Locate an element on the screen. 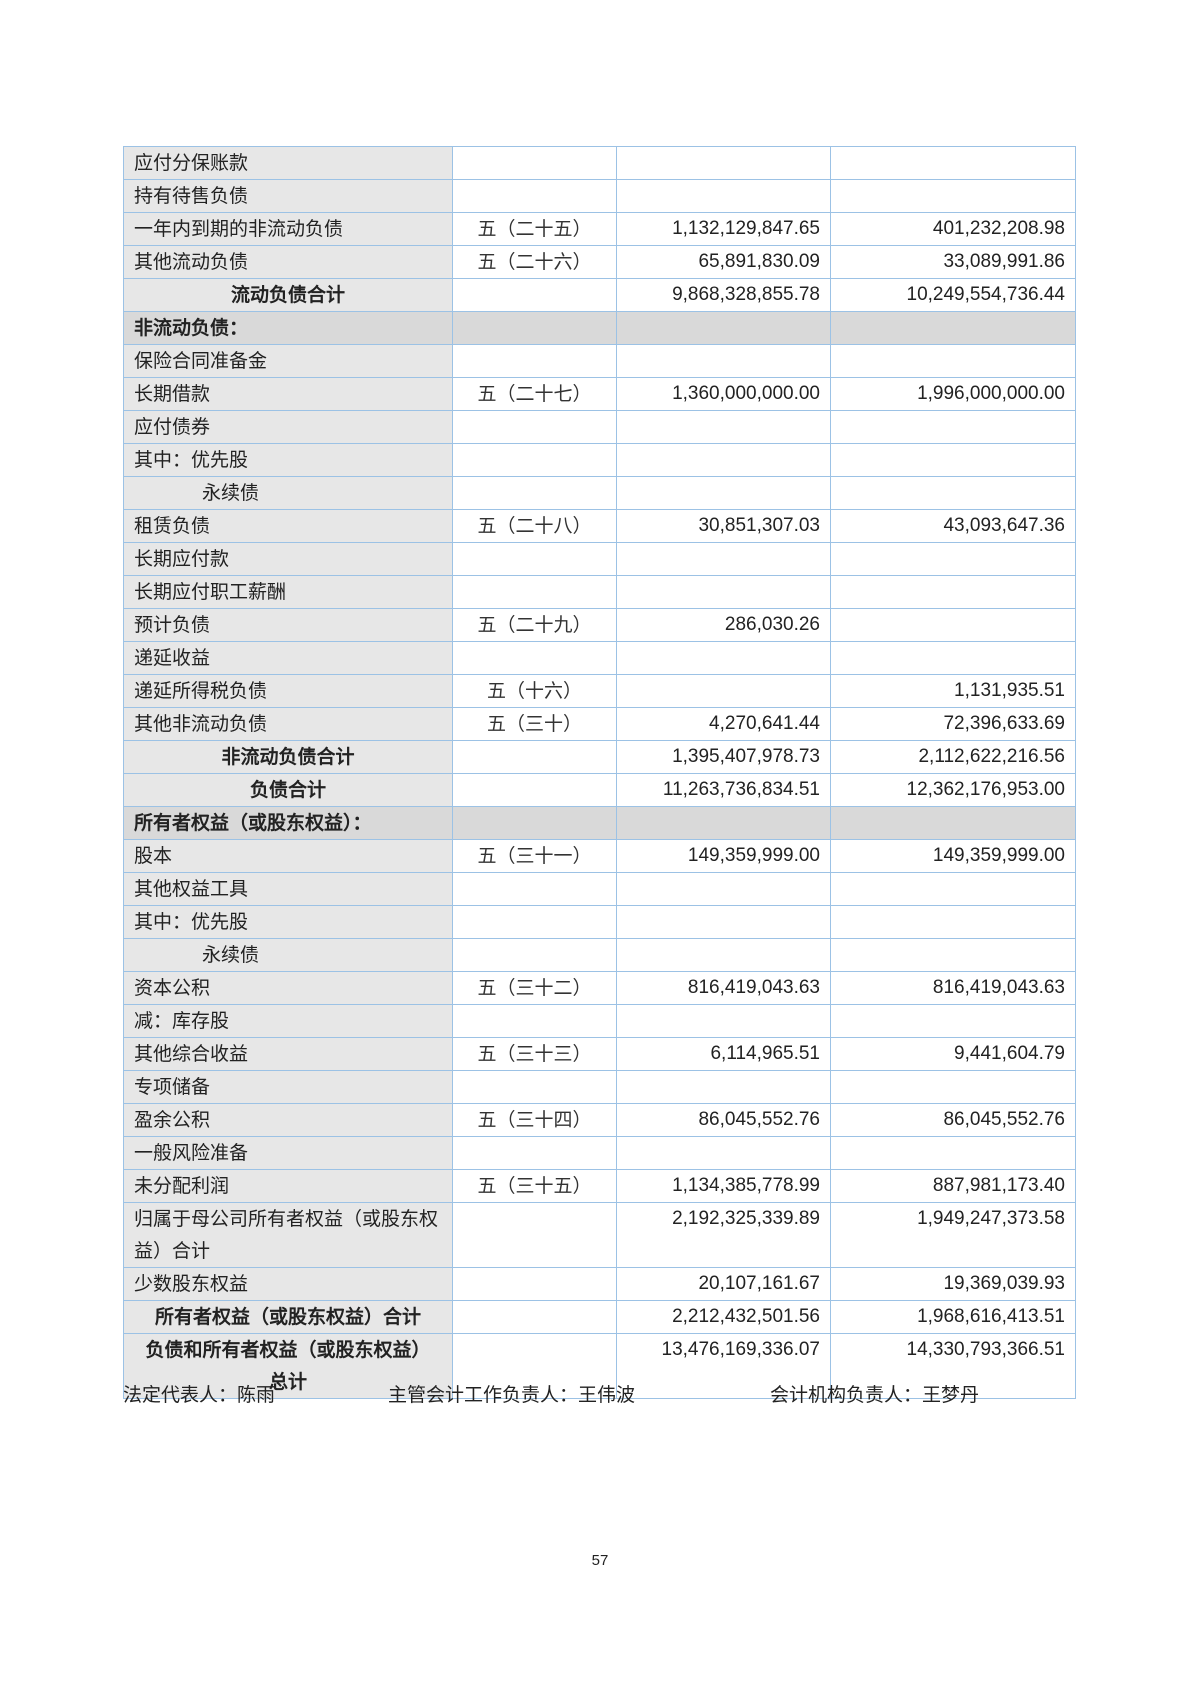  row-item-label: 专项储备 is located at coordinates (288, 1087).